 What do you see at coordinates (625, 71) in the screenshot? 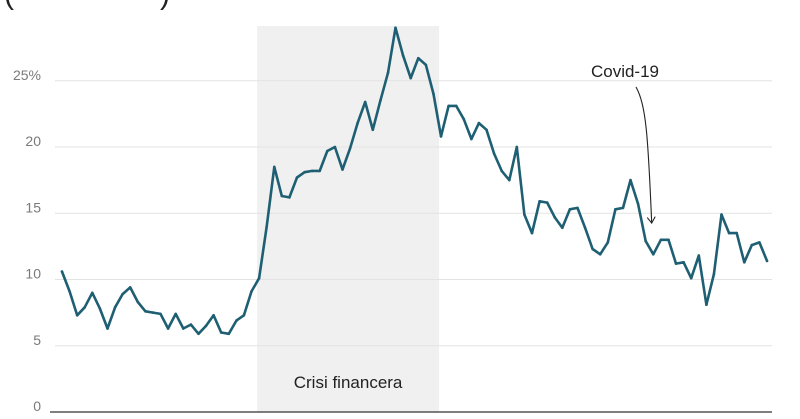
I see `annotation-label: Covid-19` at bounding box center [625, 71].